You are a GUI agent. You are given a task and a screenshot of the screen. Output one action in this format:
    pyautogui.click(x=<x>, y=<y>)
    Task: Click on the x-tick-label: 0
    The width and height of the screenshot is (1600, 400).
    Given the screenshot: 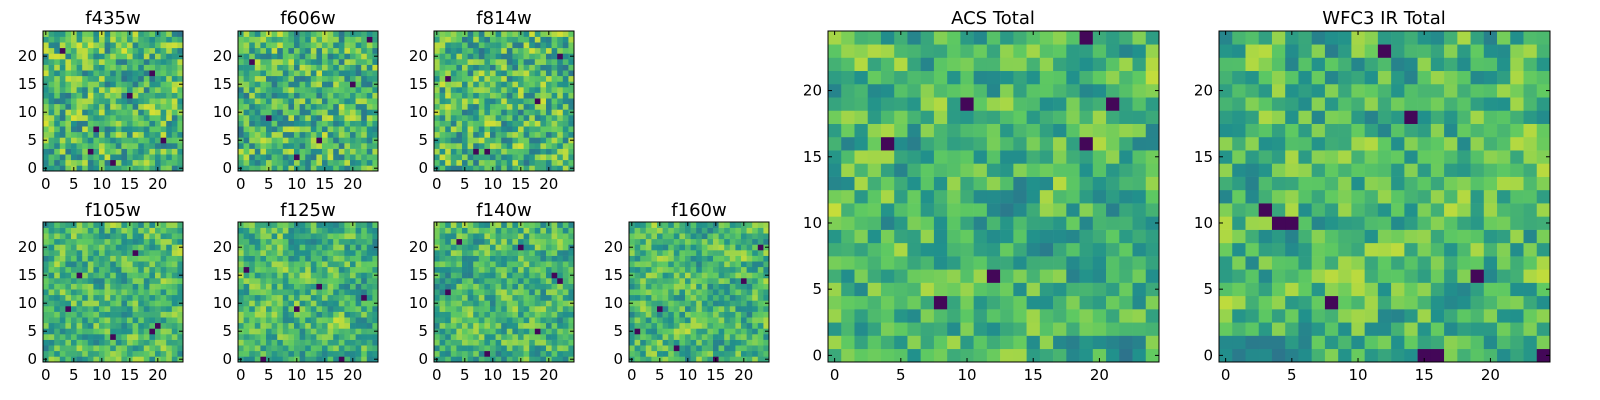 What is the action you would take?
    pyautogui.click(x=632, y=375)
    